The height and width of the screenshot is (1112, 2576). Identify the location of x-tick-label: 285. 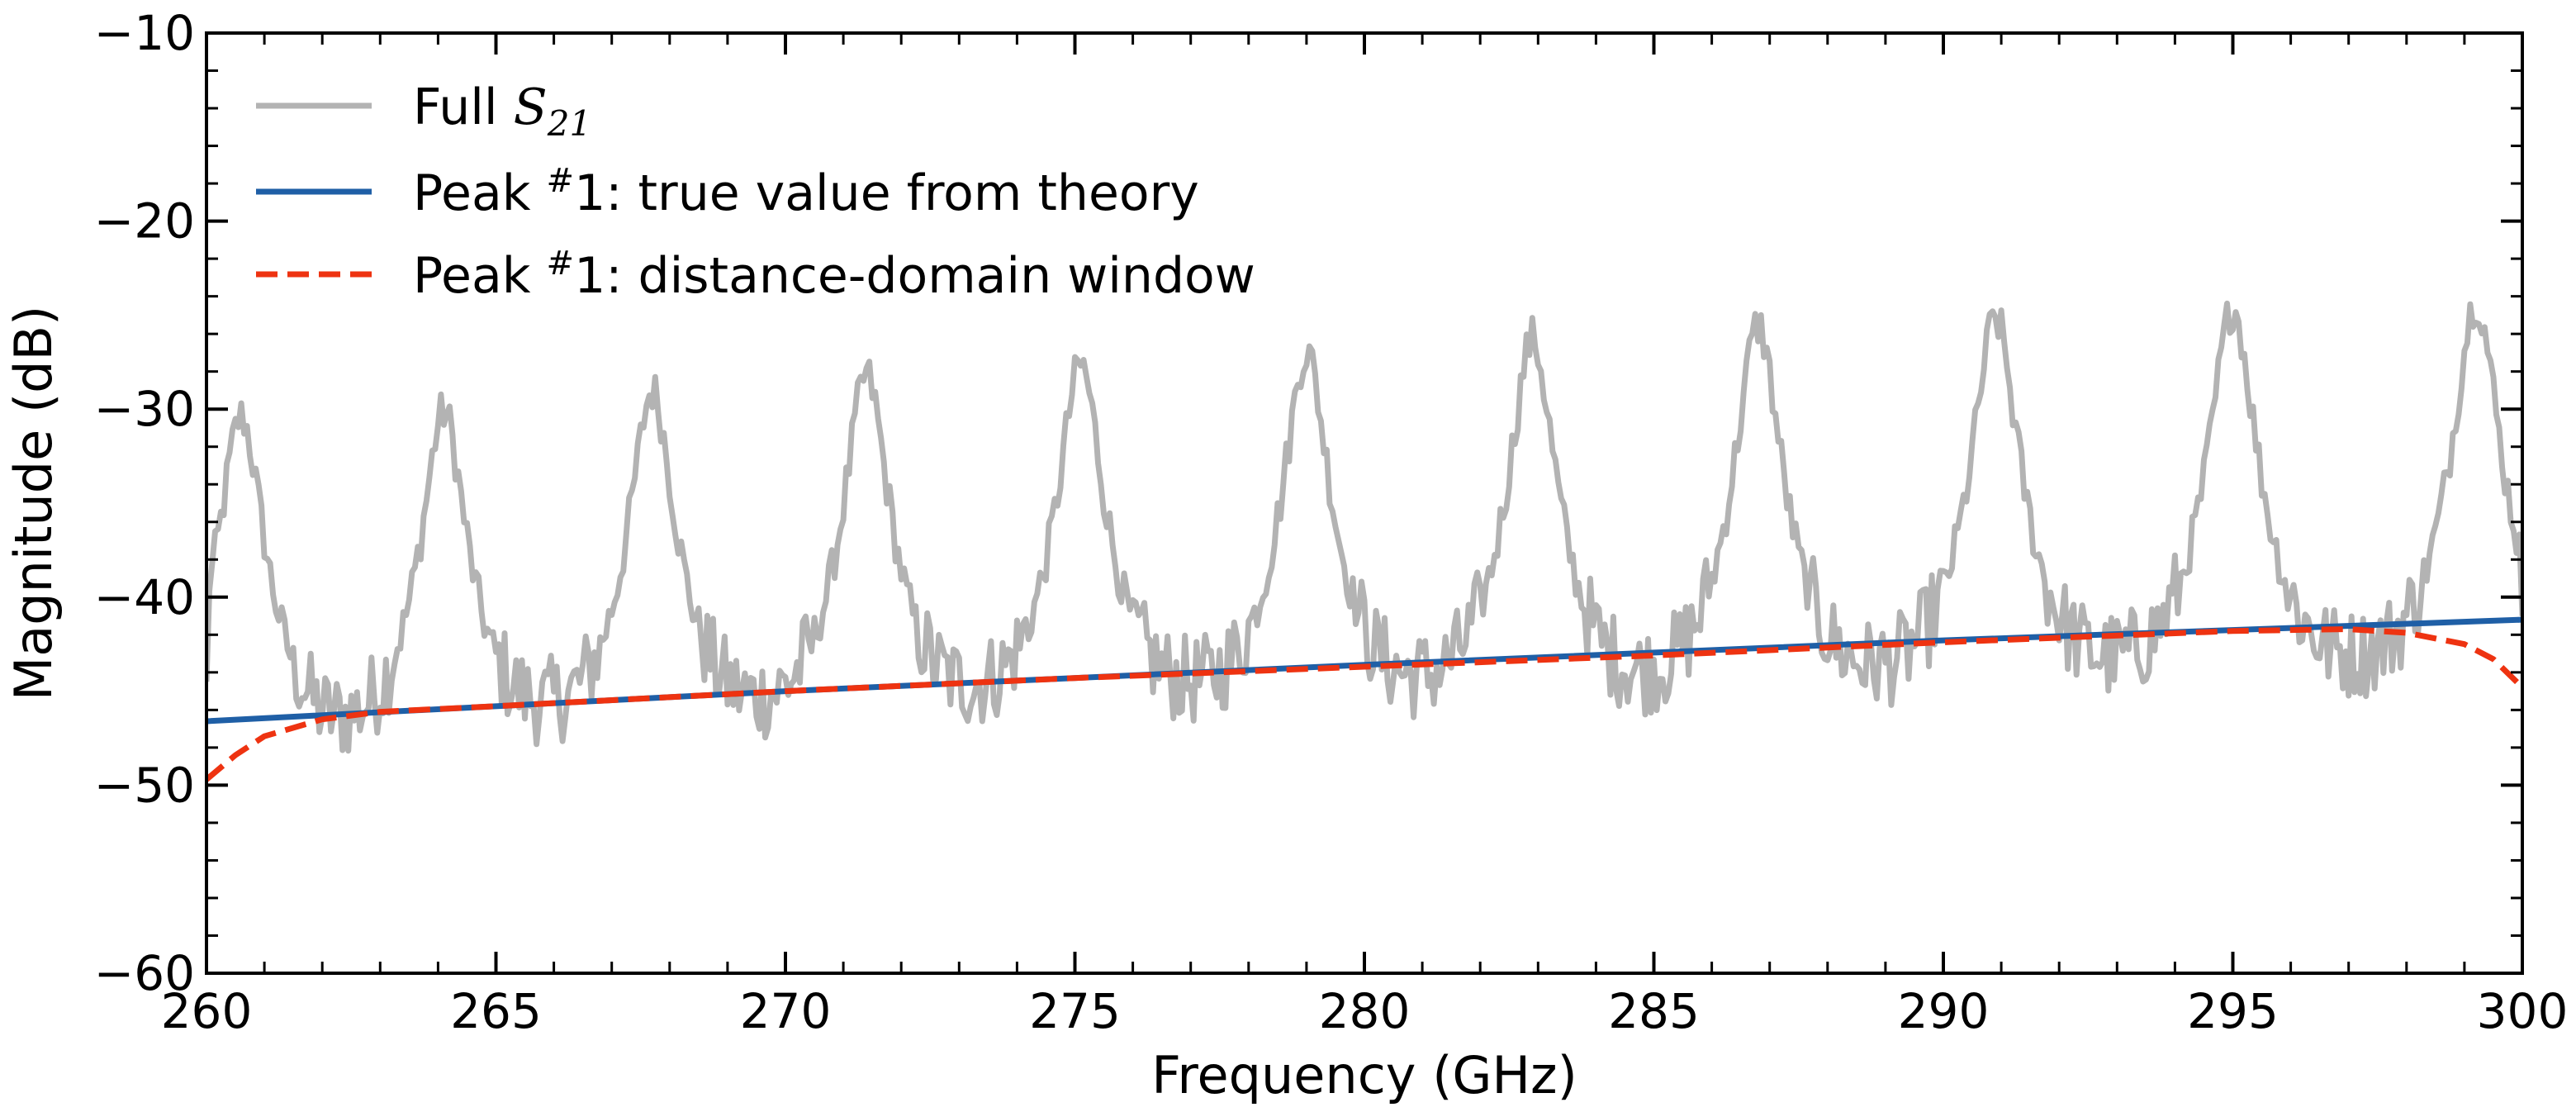
(1654, 1011).